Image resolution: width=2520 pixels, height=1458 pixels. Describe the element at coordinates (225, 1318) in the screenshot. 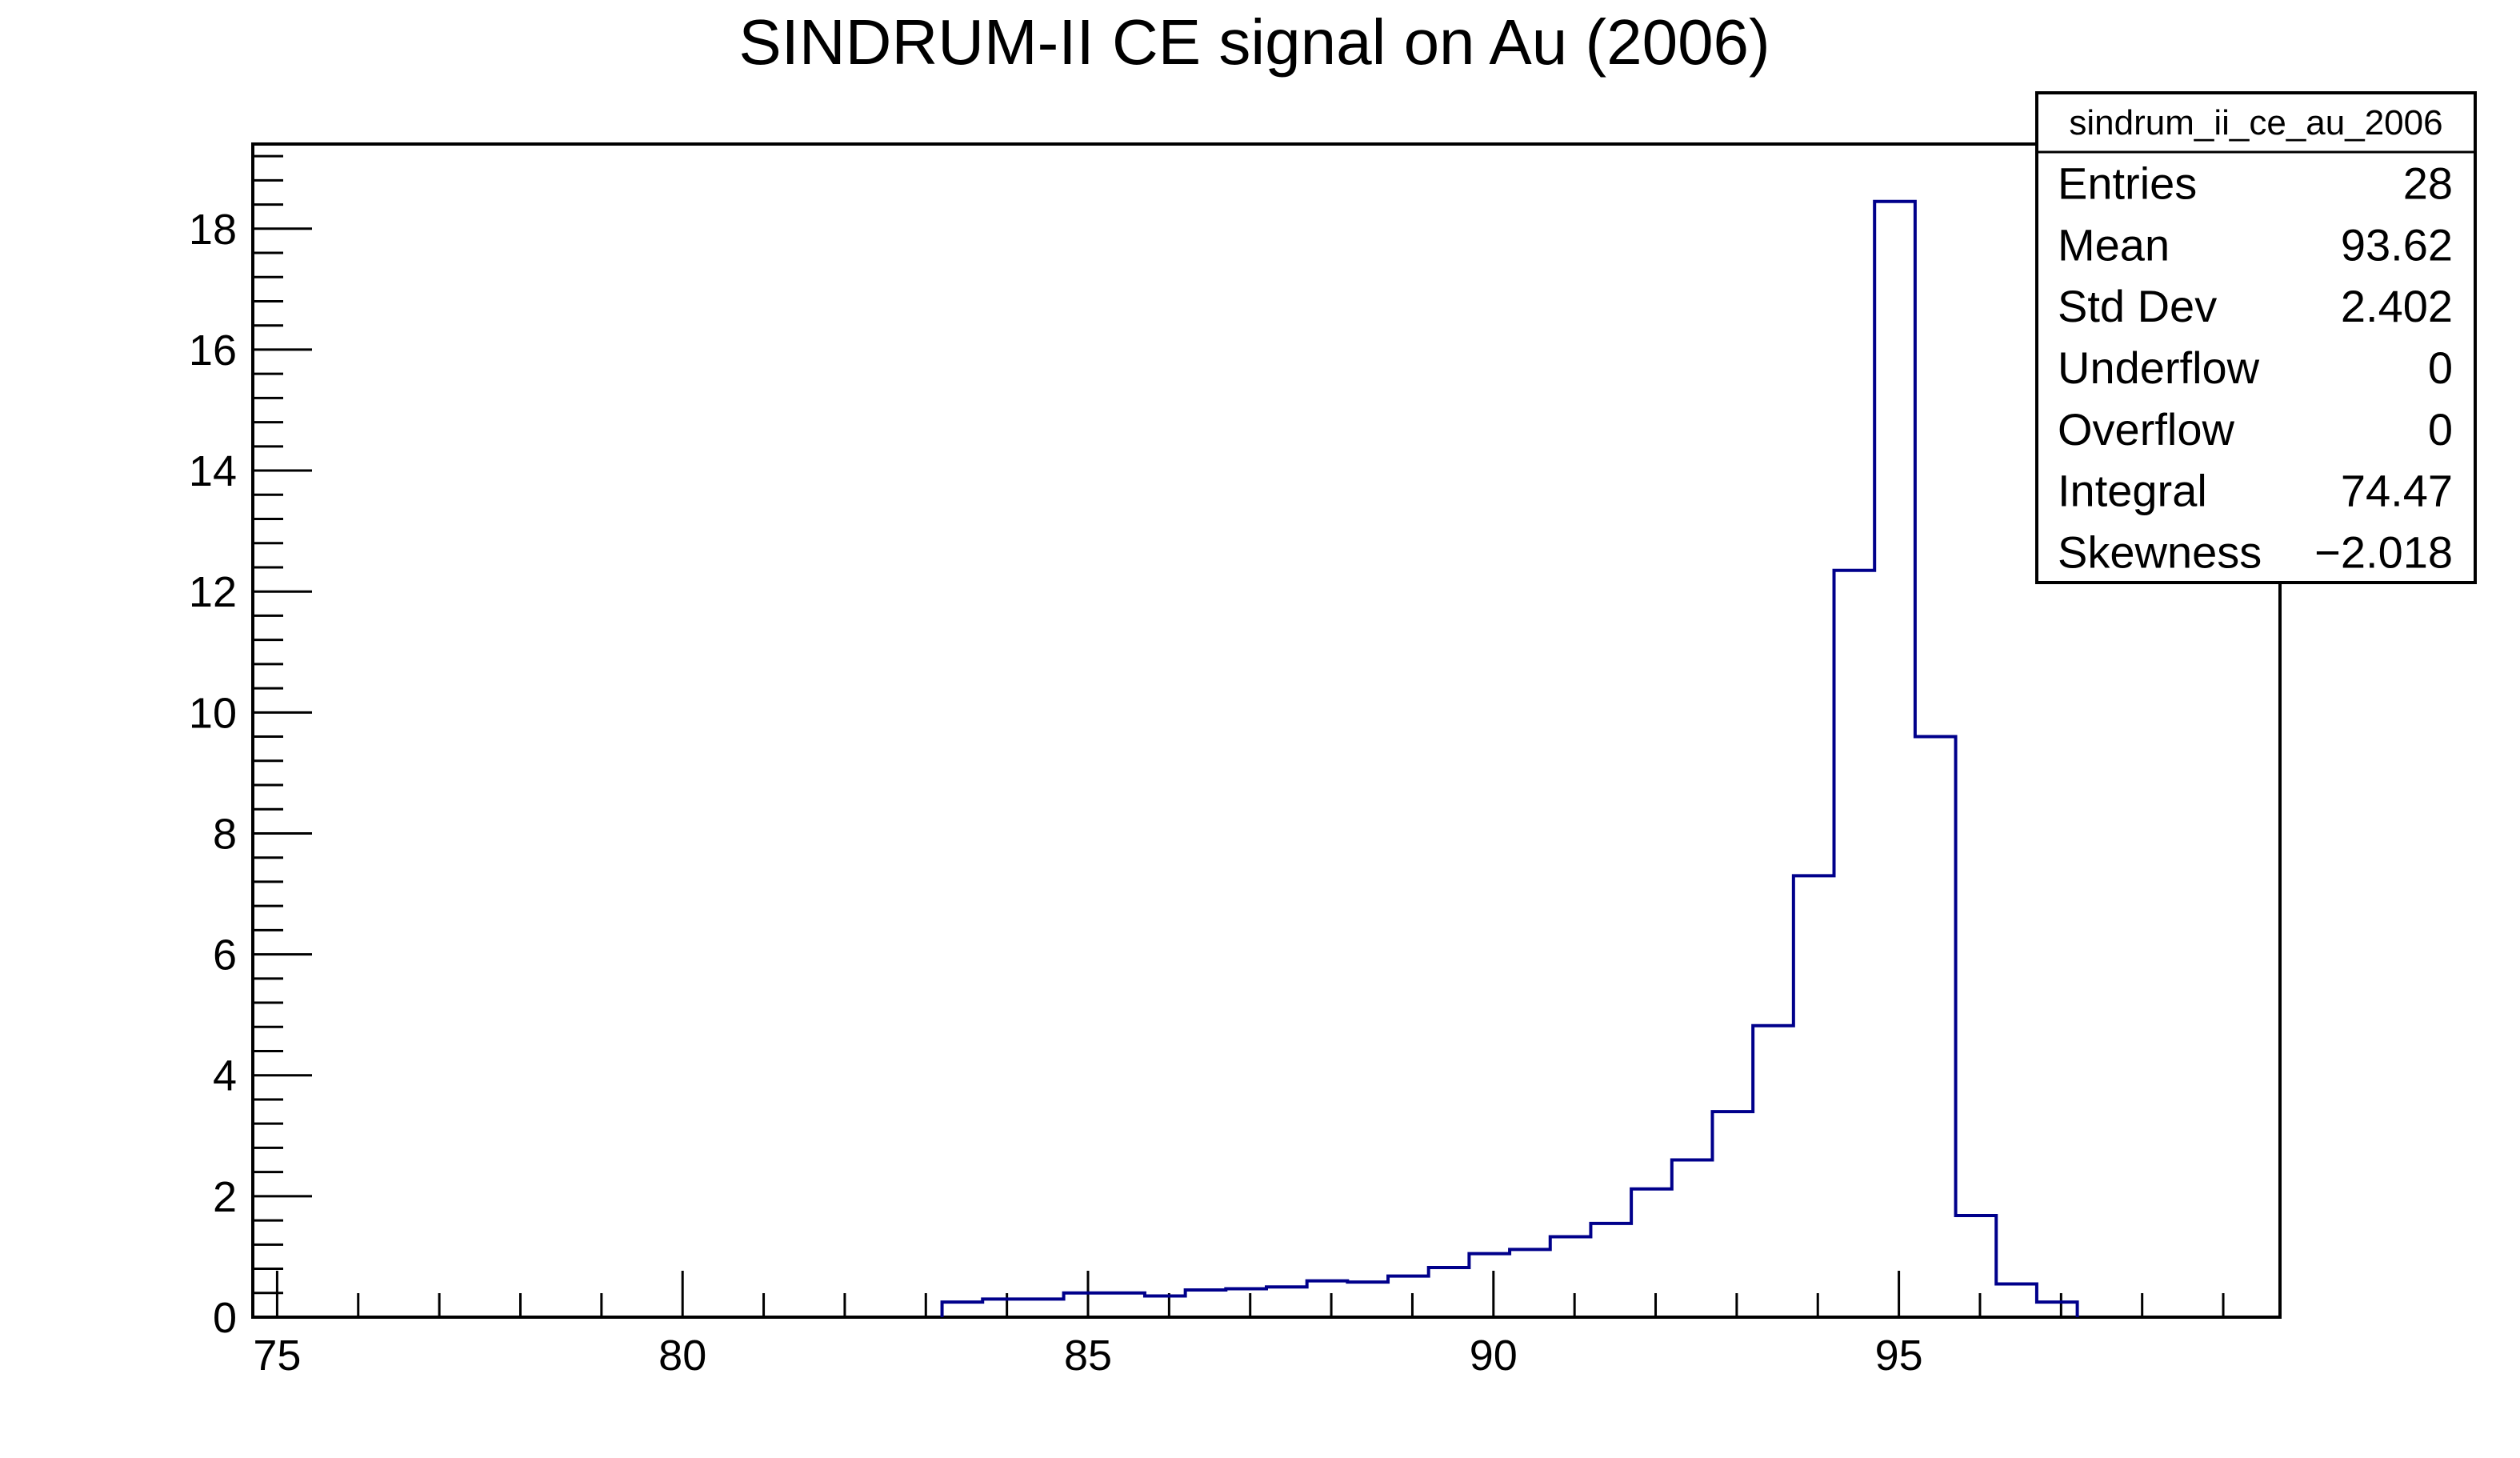

I see `y-tick-label: 0` at that location.